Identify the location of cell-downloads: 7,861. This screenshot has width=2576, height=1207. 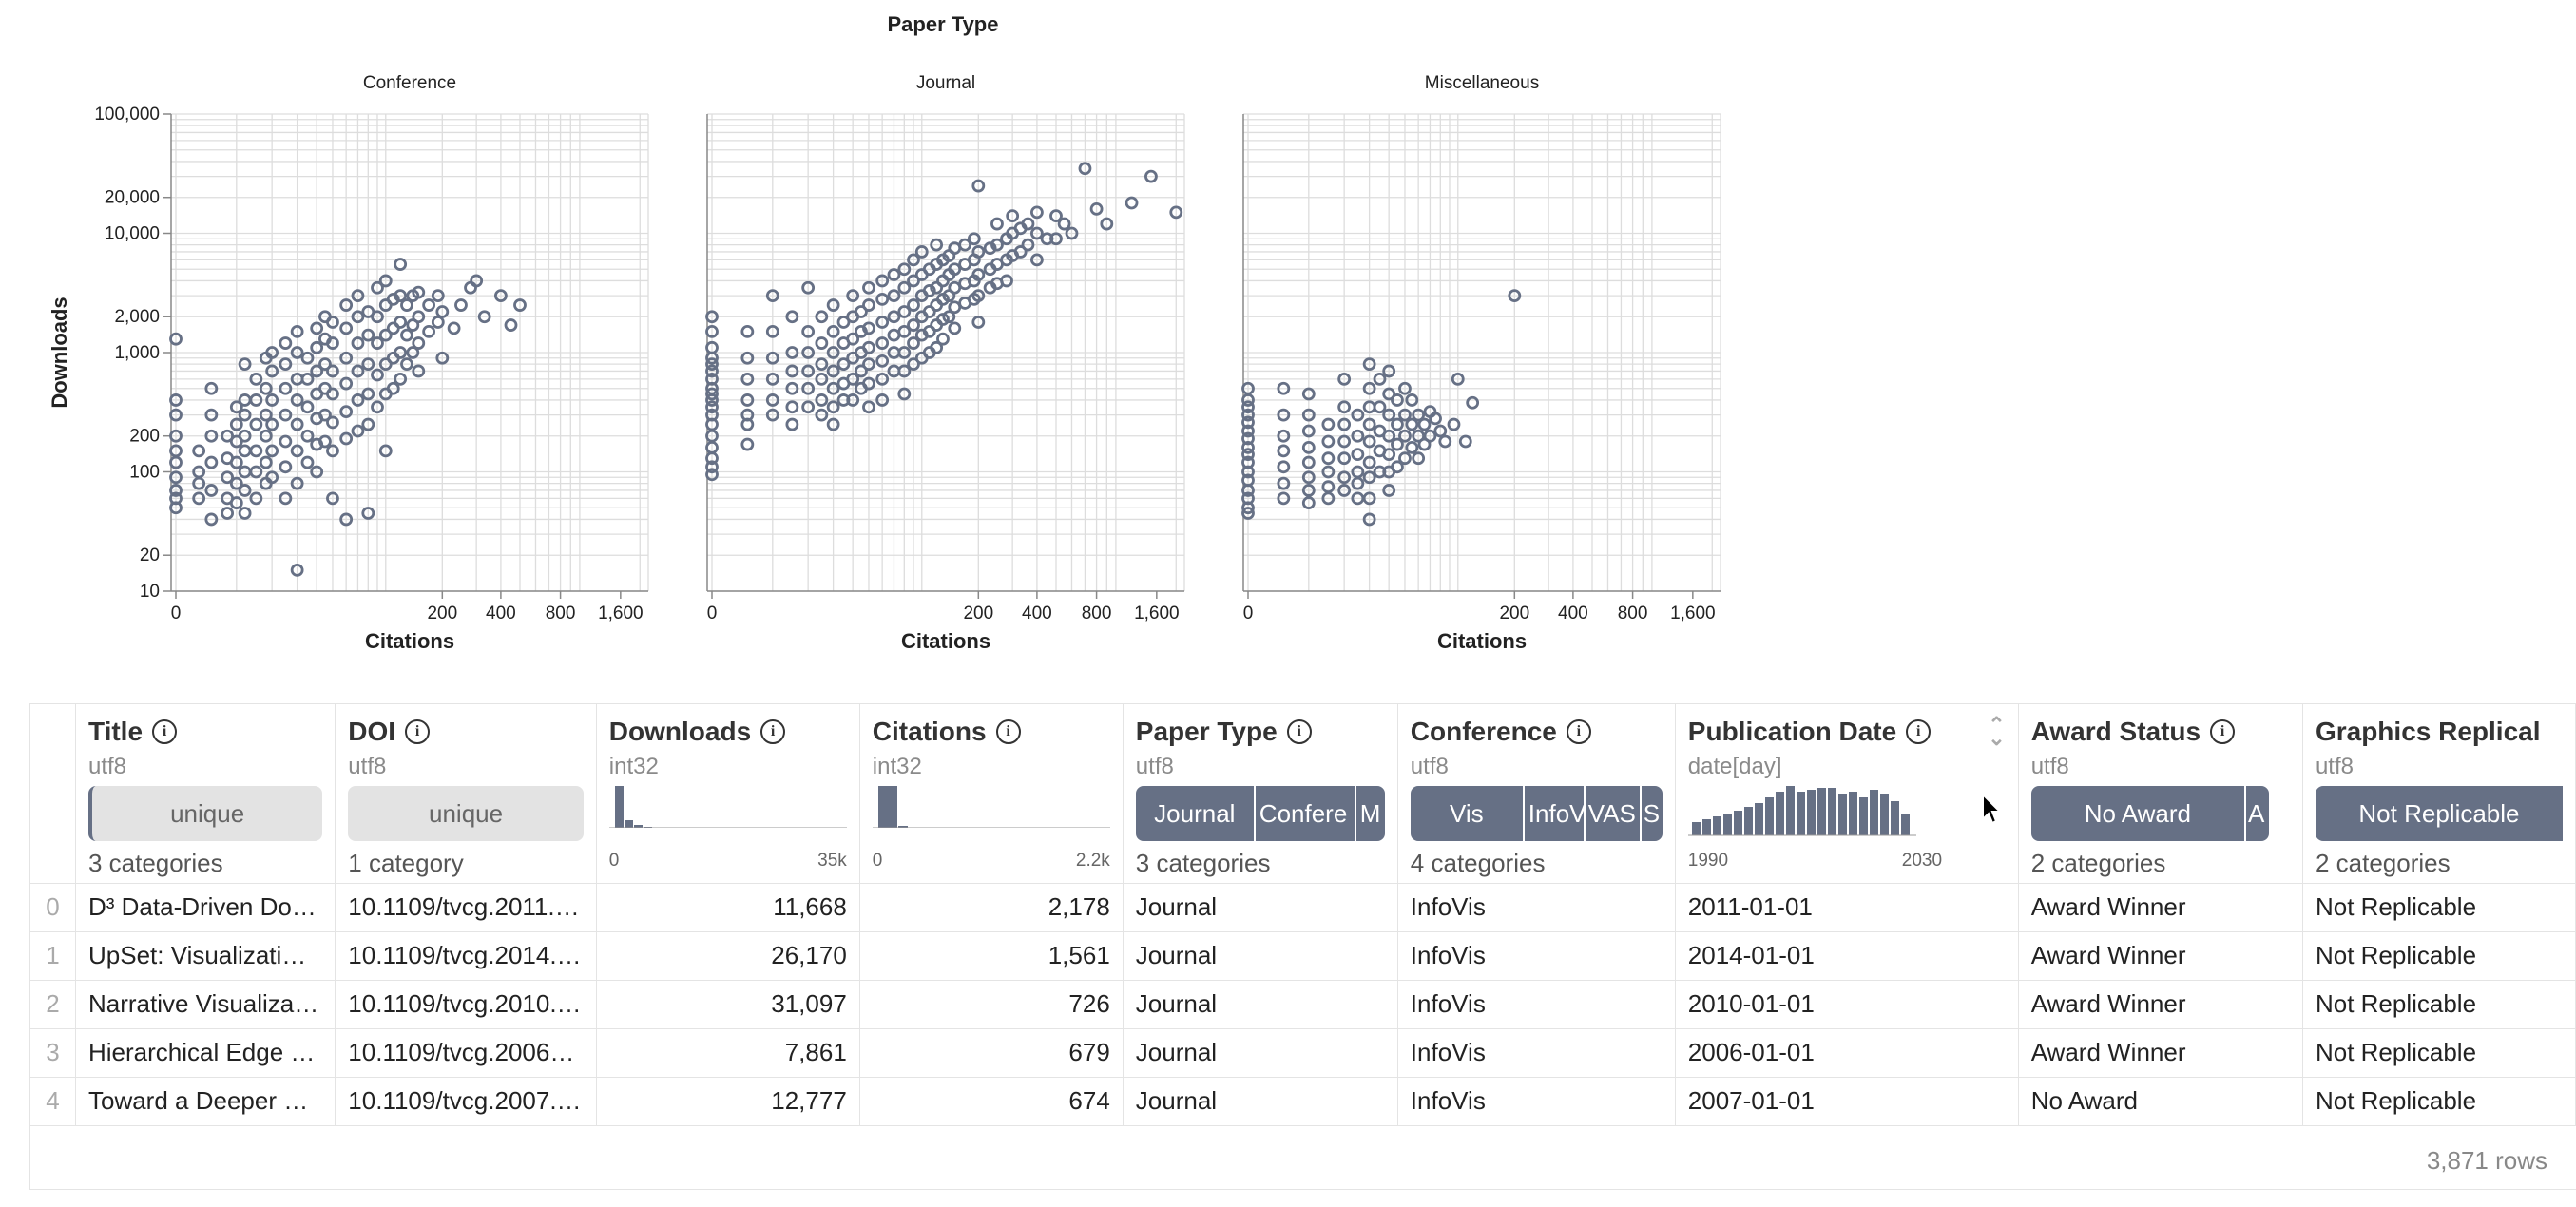
(728, 1053).